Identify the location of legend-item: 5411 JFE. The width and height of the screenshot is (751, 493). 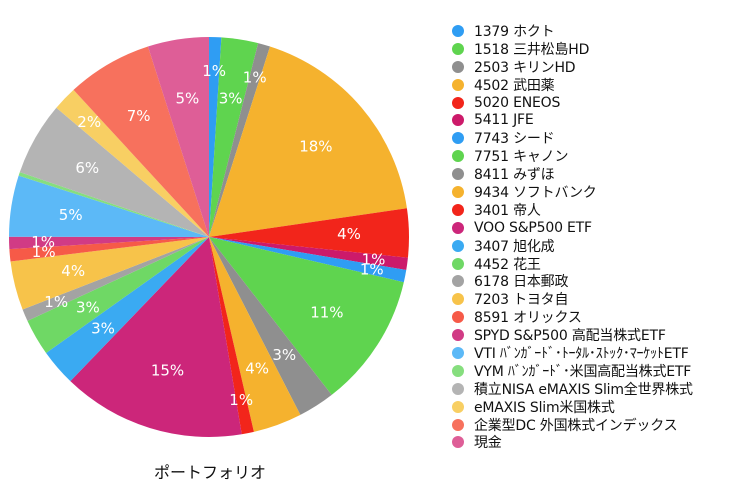
(572, 120).